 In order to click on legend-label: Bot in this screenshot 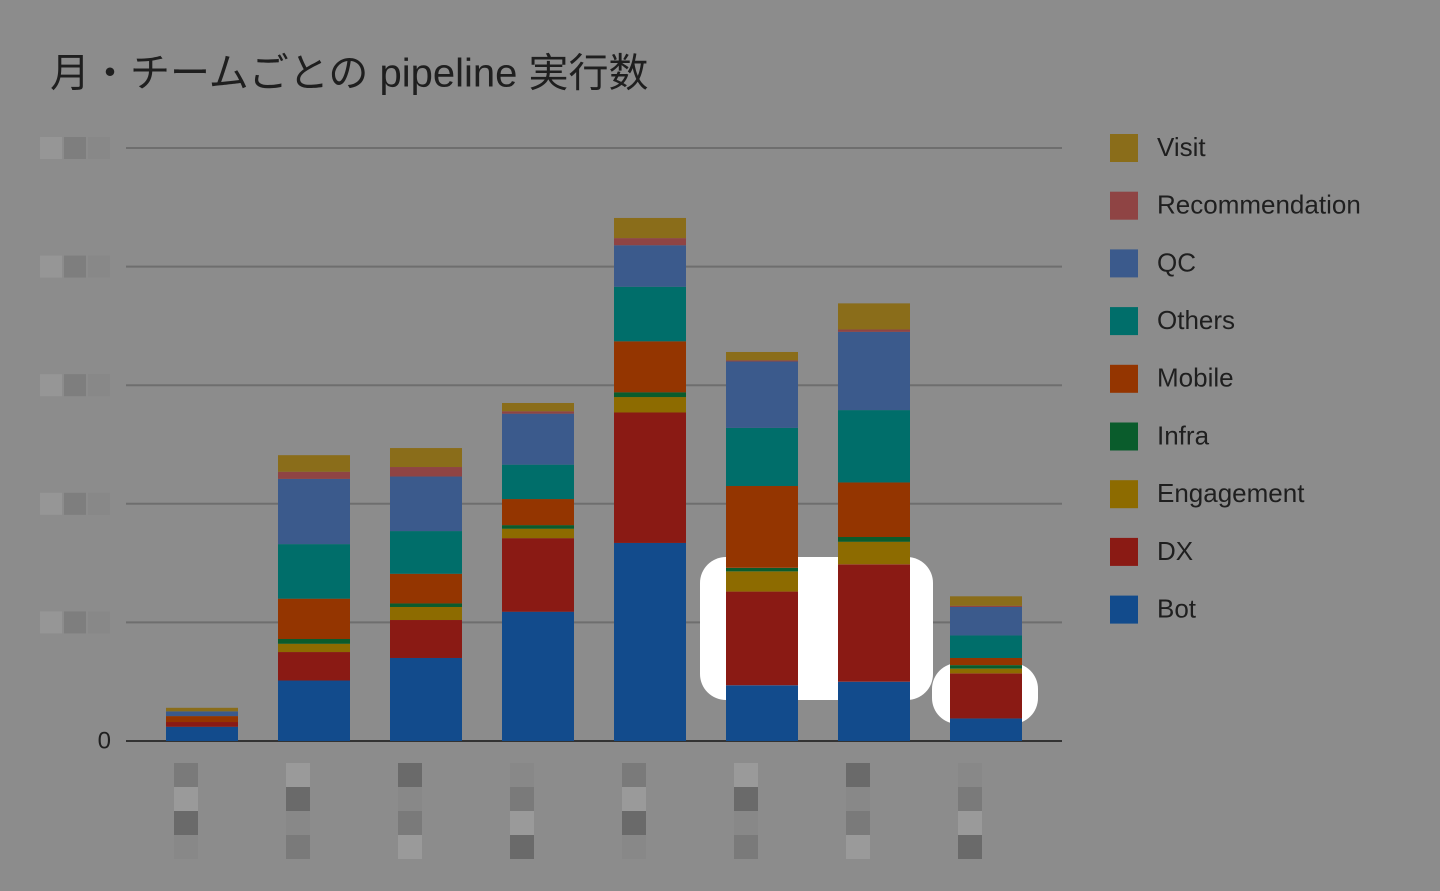, I will do `click(1177, 608)`.